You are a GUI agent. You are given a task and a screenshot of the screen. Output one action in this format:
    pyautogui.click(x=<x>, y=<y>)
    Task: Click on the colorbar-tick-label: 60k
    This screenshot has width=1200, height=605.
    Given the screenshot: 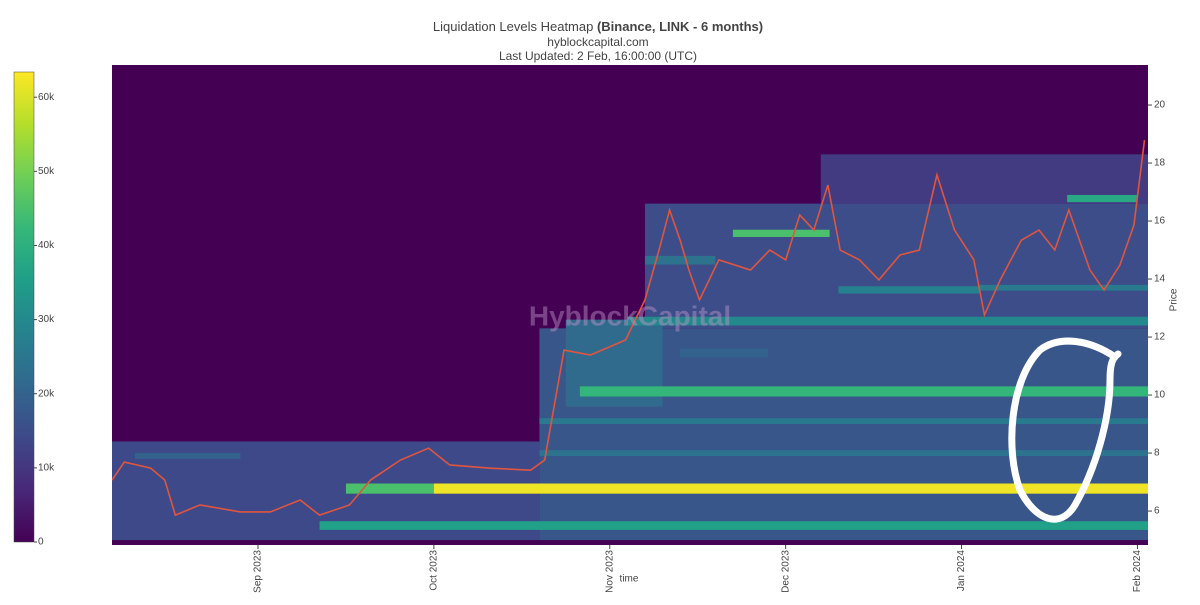 What is the action you would take?
    pyautogui.click(x=46, y=97)
    